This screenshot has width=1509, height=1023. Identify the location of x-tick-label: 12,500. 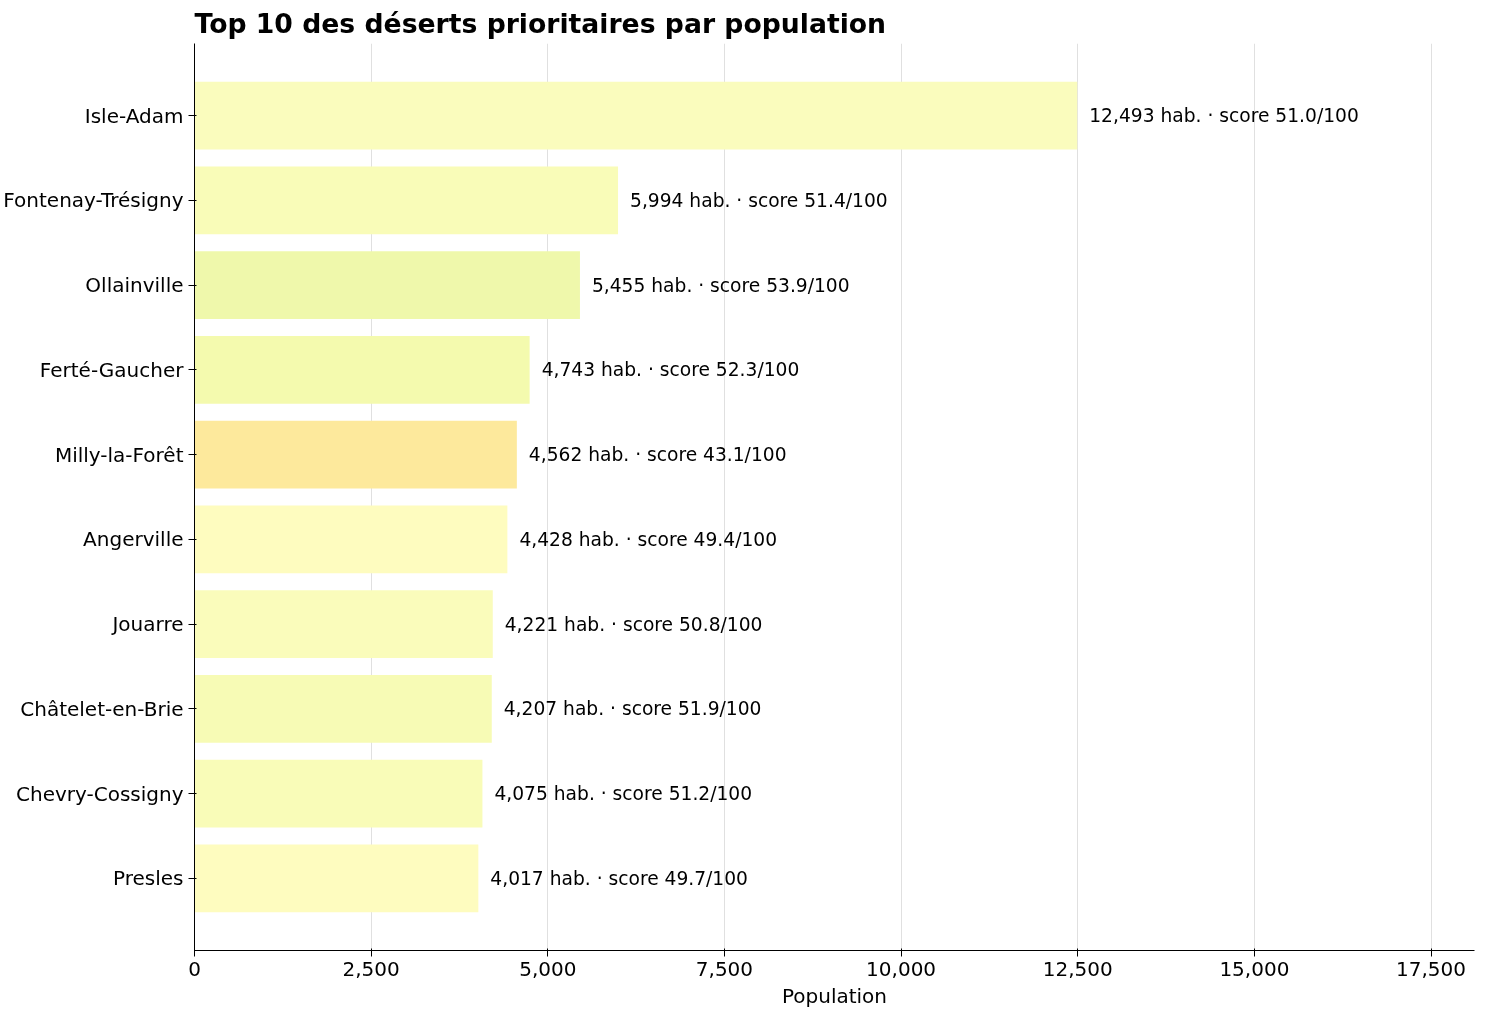
(1077, 968).